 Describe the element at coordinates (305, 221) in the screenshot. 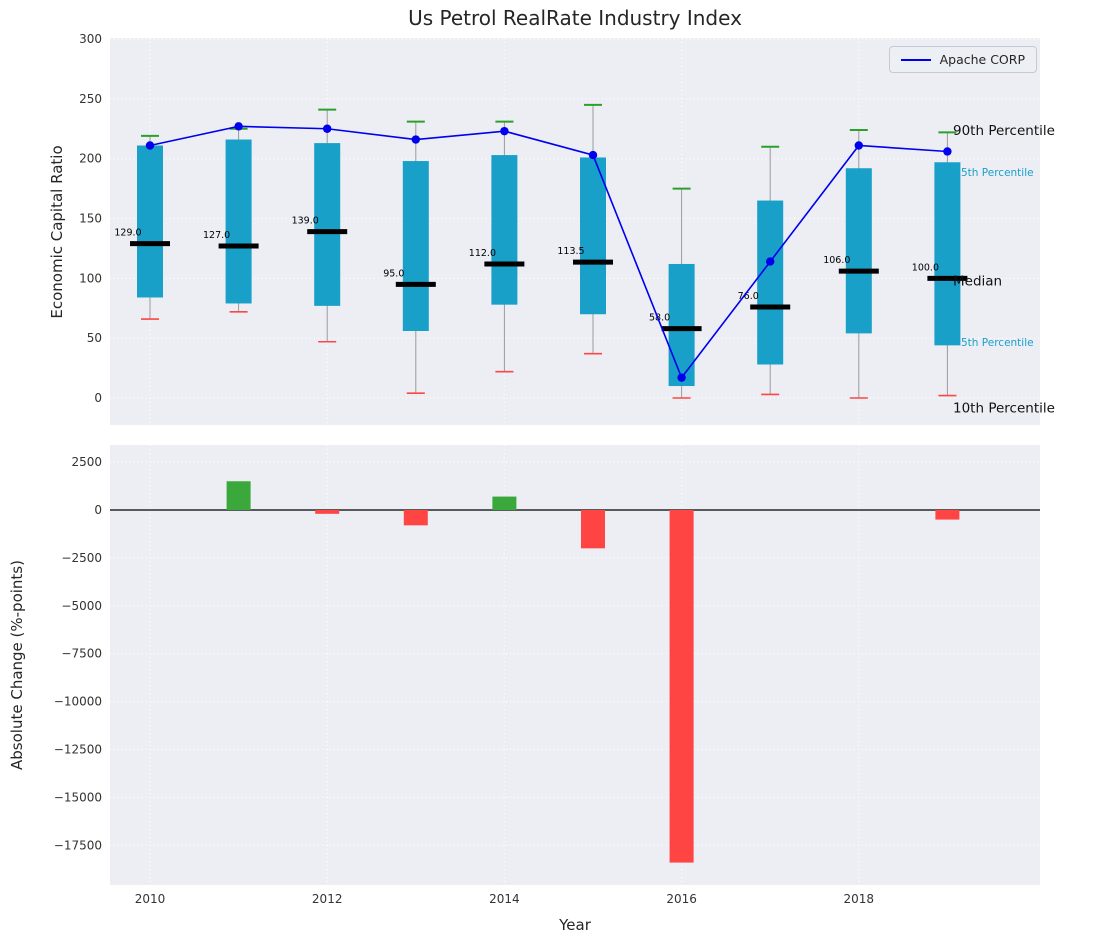

I see `median-value-label-2012: 139.0` at that location.